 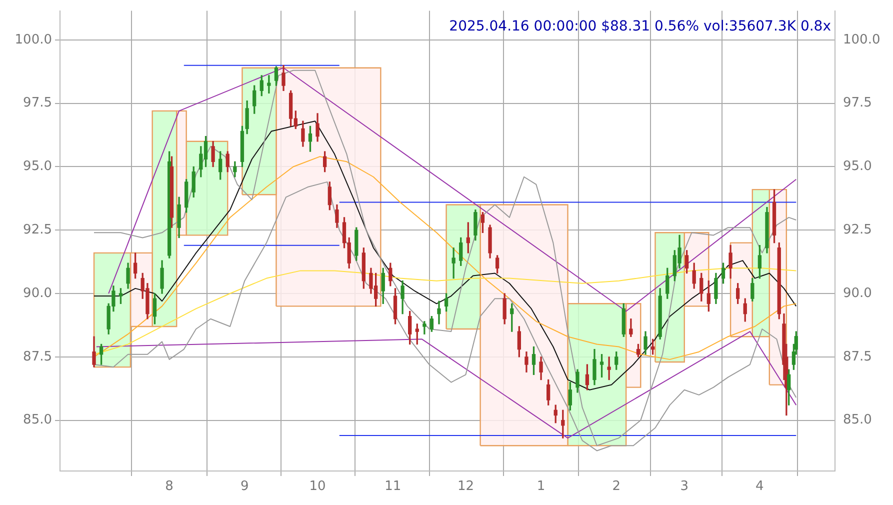 I want to click on y-tick-label: 100.0, so click(x=33, y=40).